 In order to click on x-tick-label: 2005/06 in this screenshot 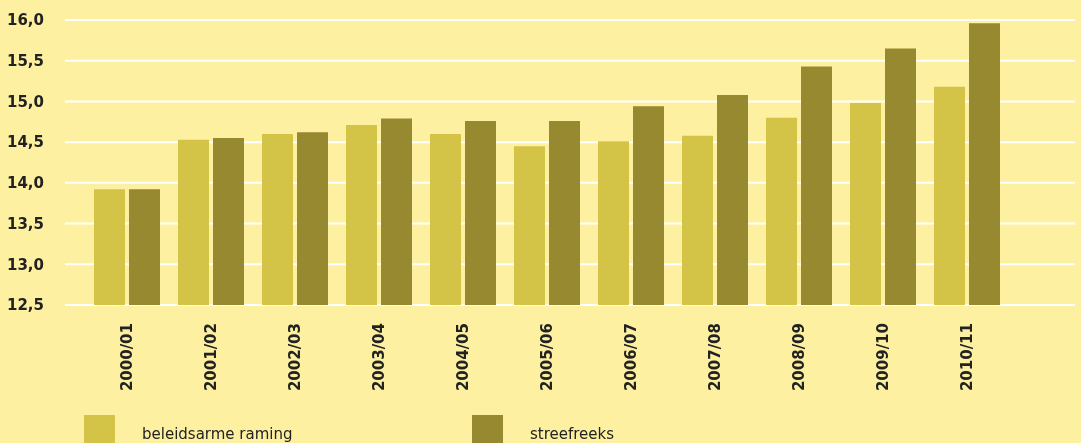, I will do `click(547, 357)`.